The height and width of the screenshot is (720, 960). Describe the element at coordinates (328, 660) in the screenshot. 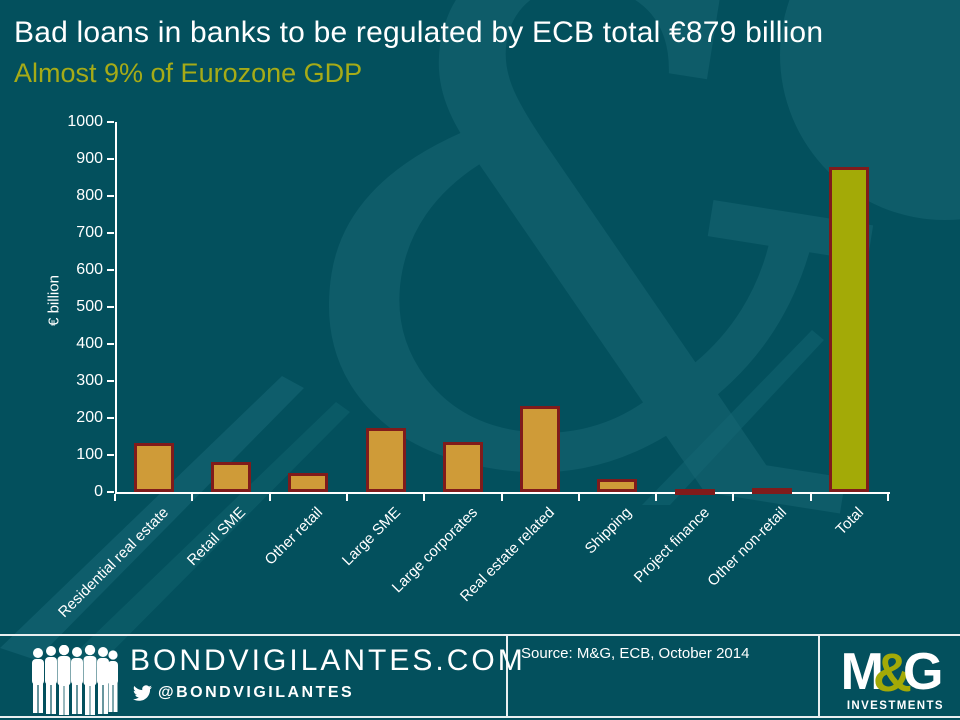

I see `brand-text: BONDVIGILANTES.COM` at that location.